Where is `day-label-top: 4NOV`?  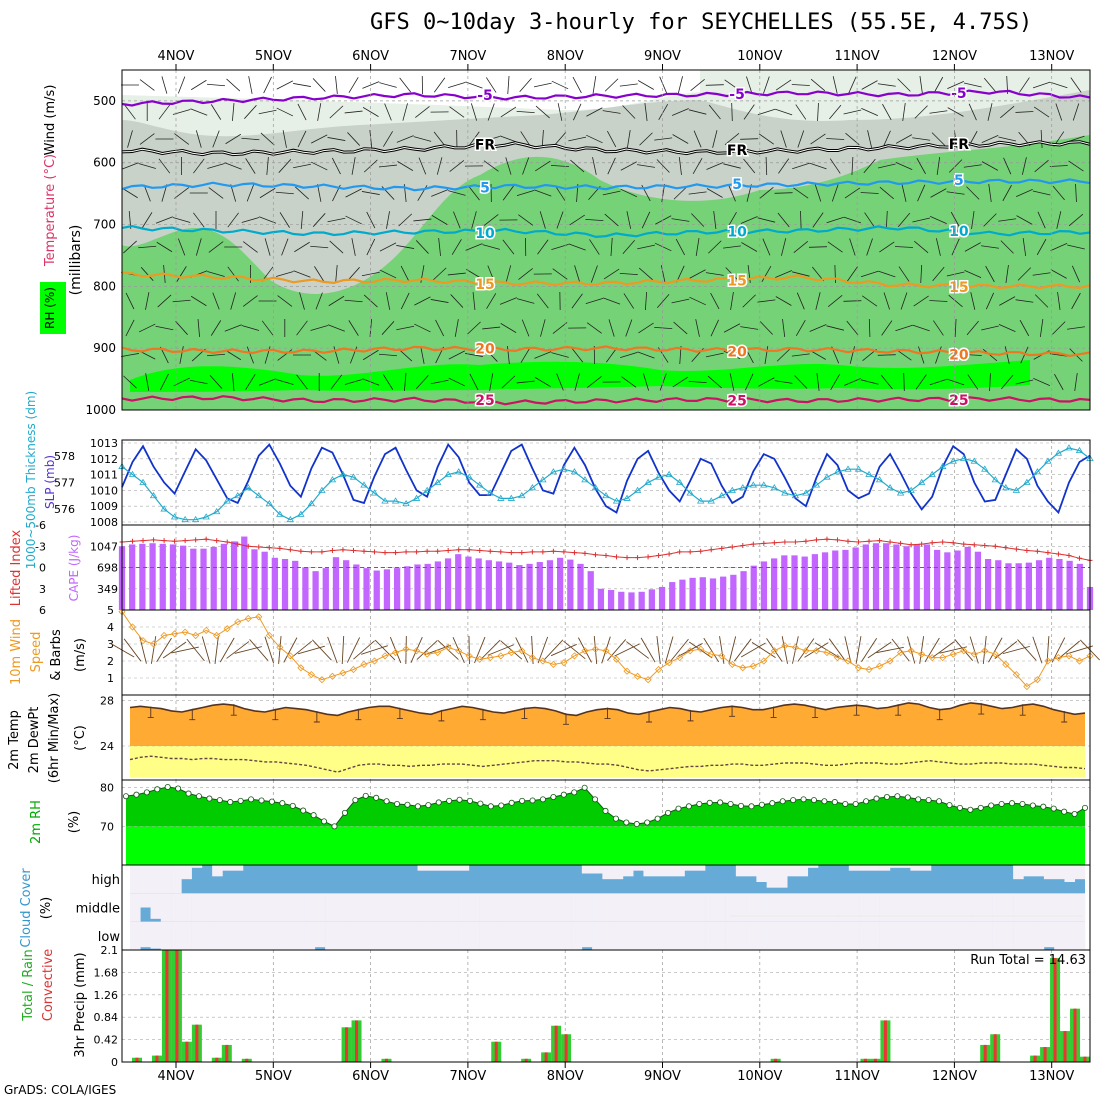 day-label-top: 4NOV is located at coordinates (176, 56).